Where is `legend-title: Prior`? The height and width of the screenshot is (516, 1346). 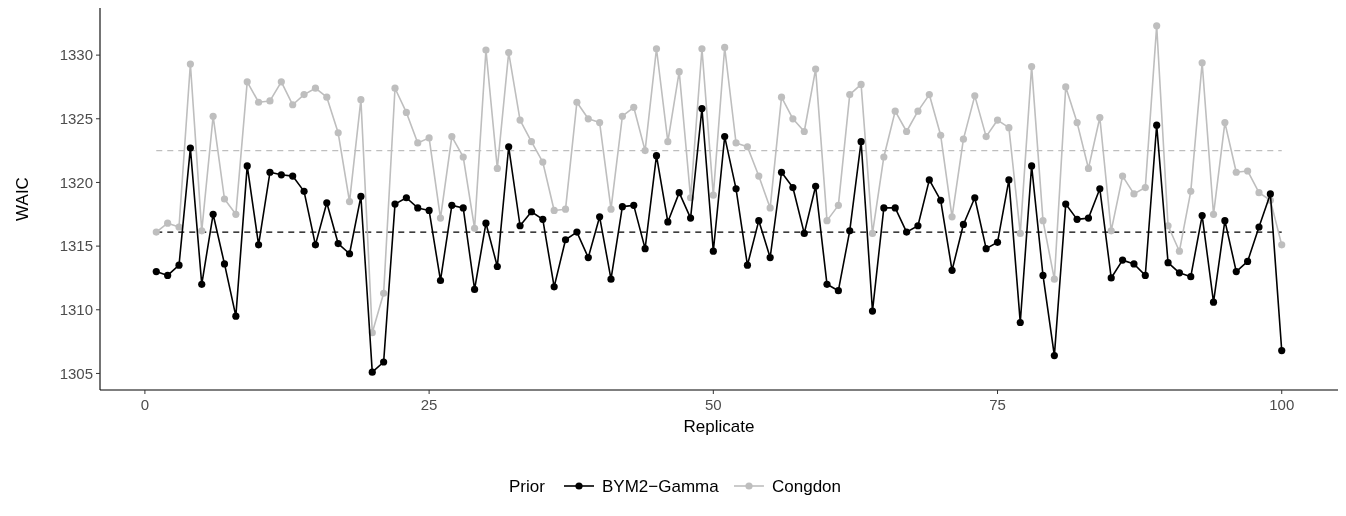 legend-title: Prior is located at coordinates (527, 486).